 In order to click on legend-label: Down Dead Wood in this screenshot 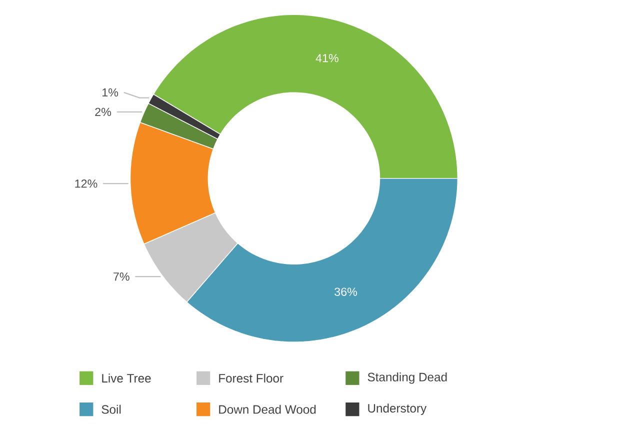, I will do `click(267, 409)`.